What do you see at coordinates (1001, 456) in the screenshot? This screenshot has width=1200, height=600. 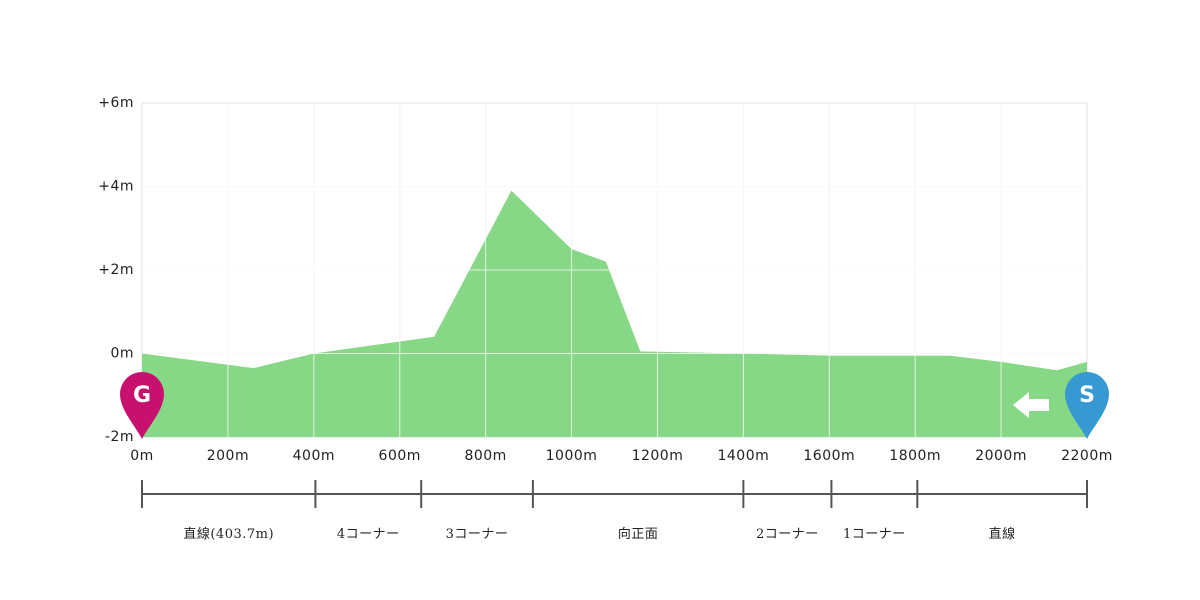 I see `x-tick-label: 2000m` at bounding box center [1001, 456].